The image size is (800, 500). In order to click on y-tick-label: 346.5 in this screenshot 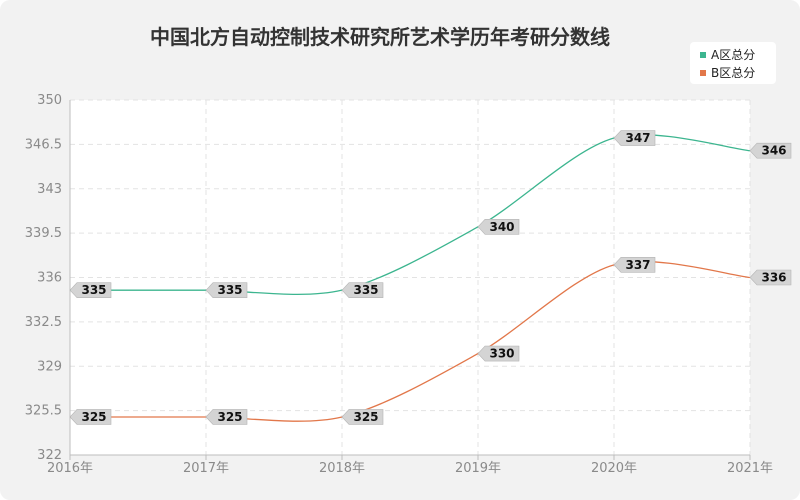, I will do `click(43, 144)`.